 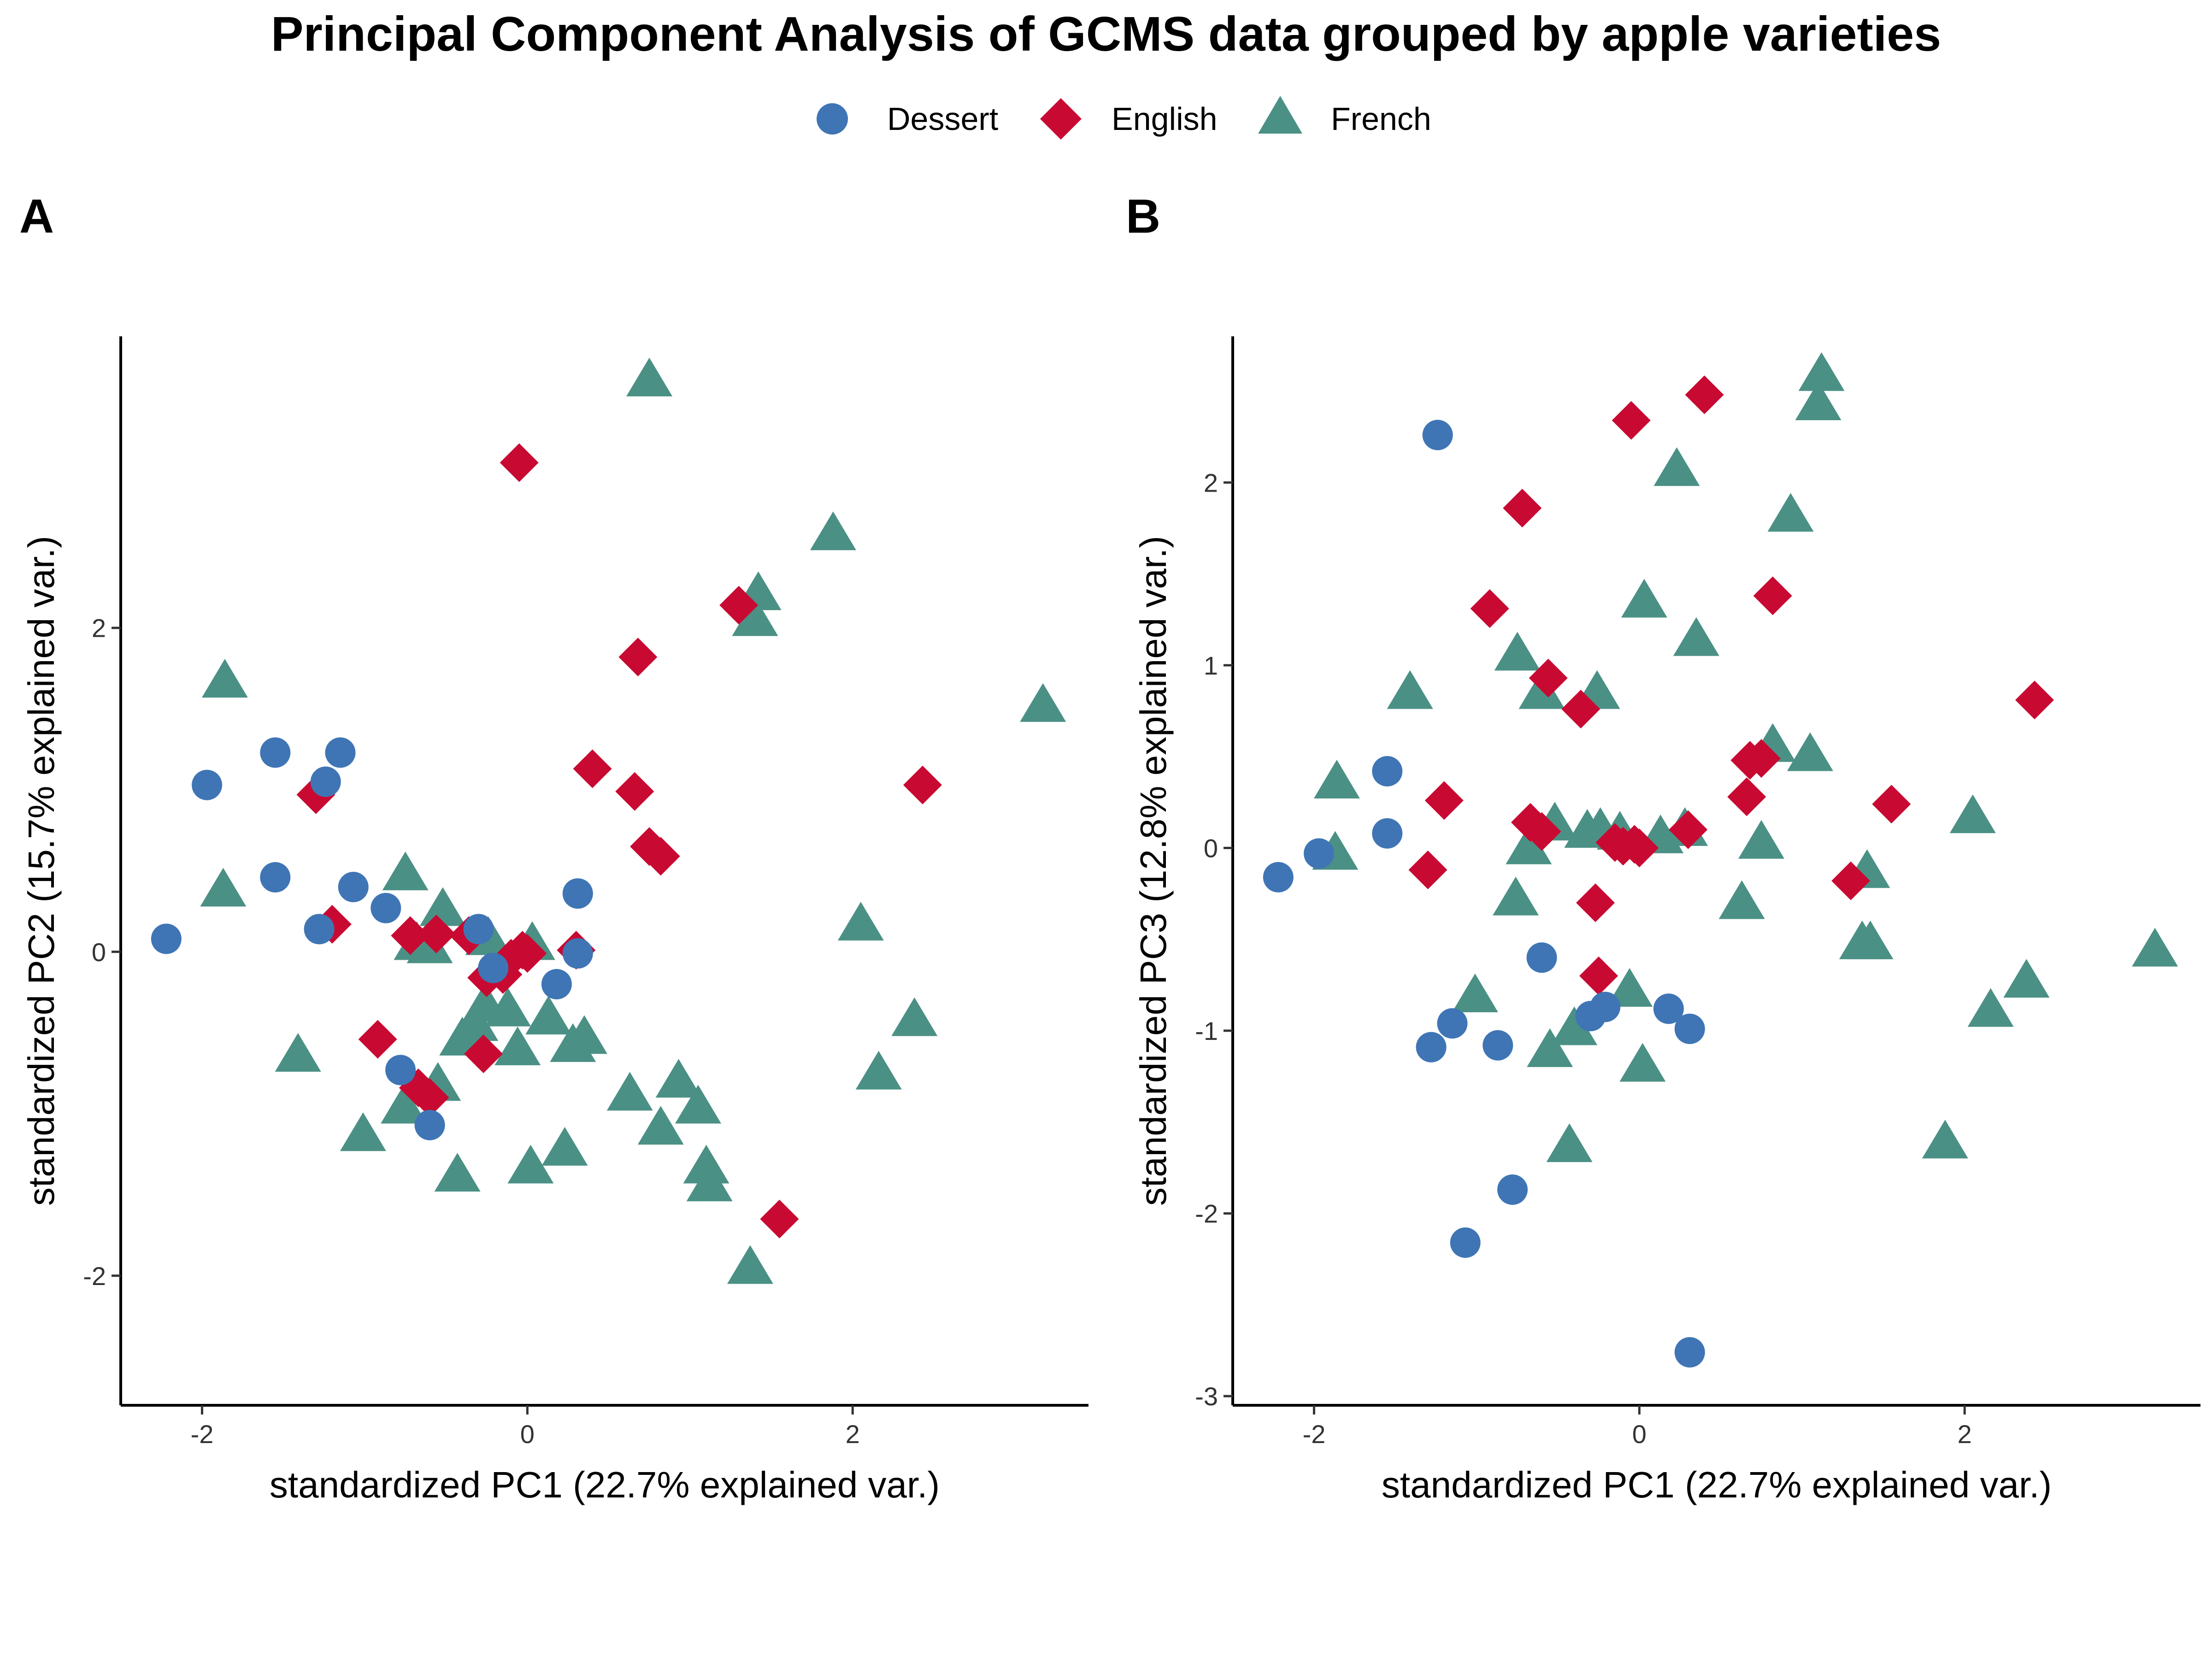 I want to click on panel-b-y-tick-label: 2, so click(x=1211, y=482).